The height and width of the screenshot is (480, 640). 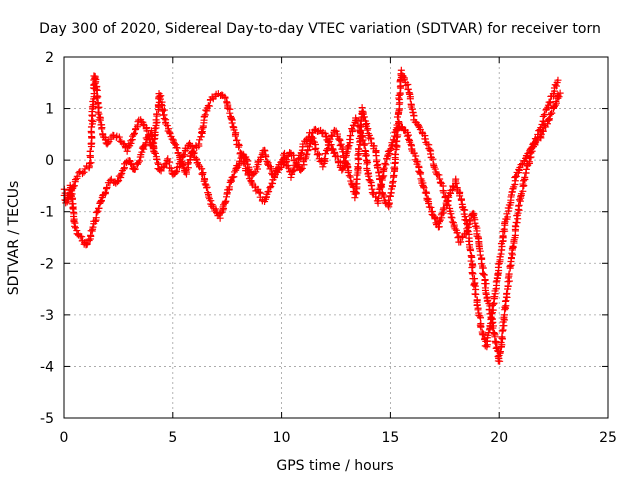 What do you see at coordinates (172, 438) in the screenshot?
I see `x-tick-label: 5` at bounding box center [172, 438].